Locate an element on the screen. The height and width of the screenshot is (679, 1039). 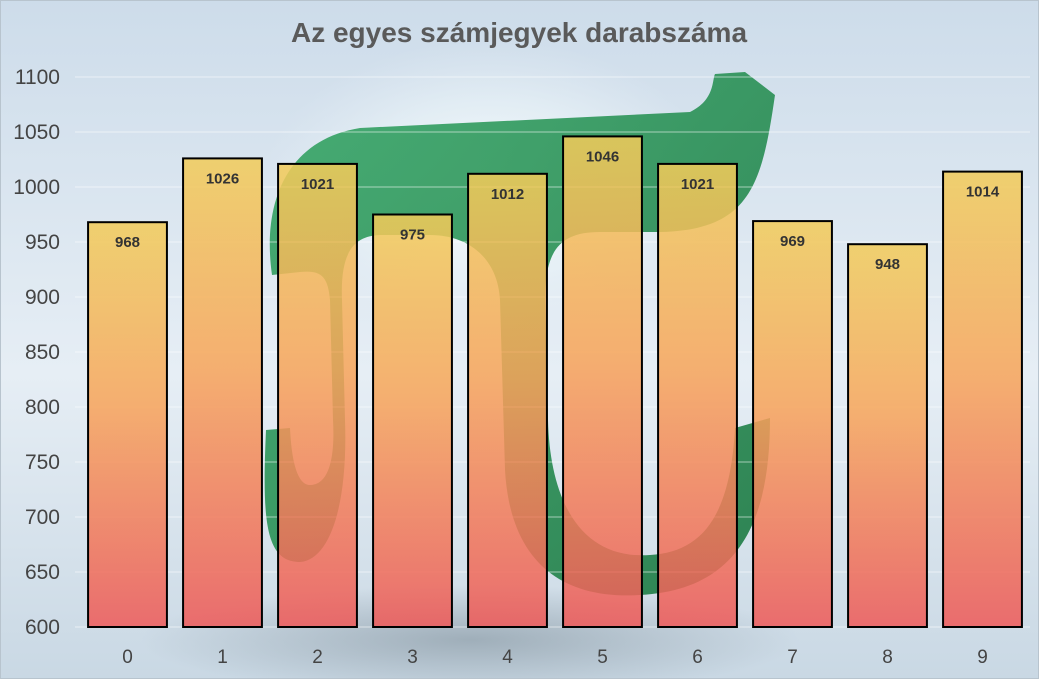
y-tick-label: 1050 is located at coordinates (36, 132).